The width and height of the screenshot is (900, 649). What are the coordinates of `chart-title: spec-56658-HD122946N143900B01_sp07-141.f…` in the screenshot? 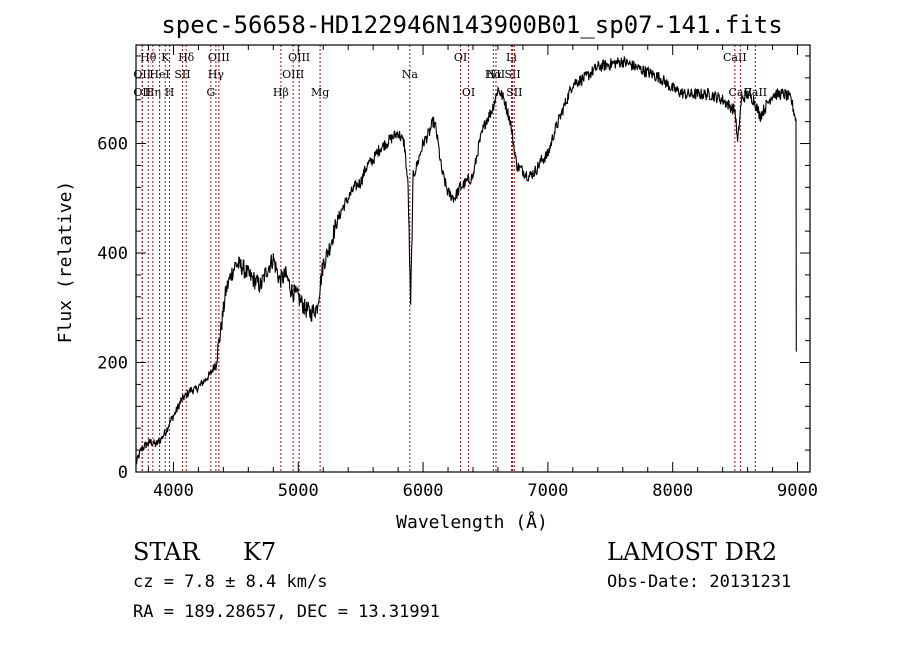 It's located at (471, 25).